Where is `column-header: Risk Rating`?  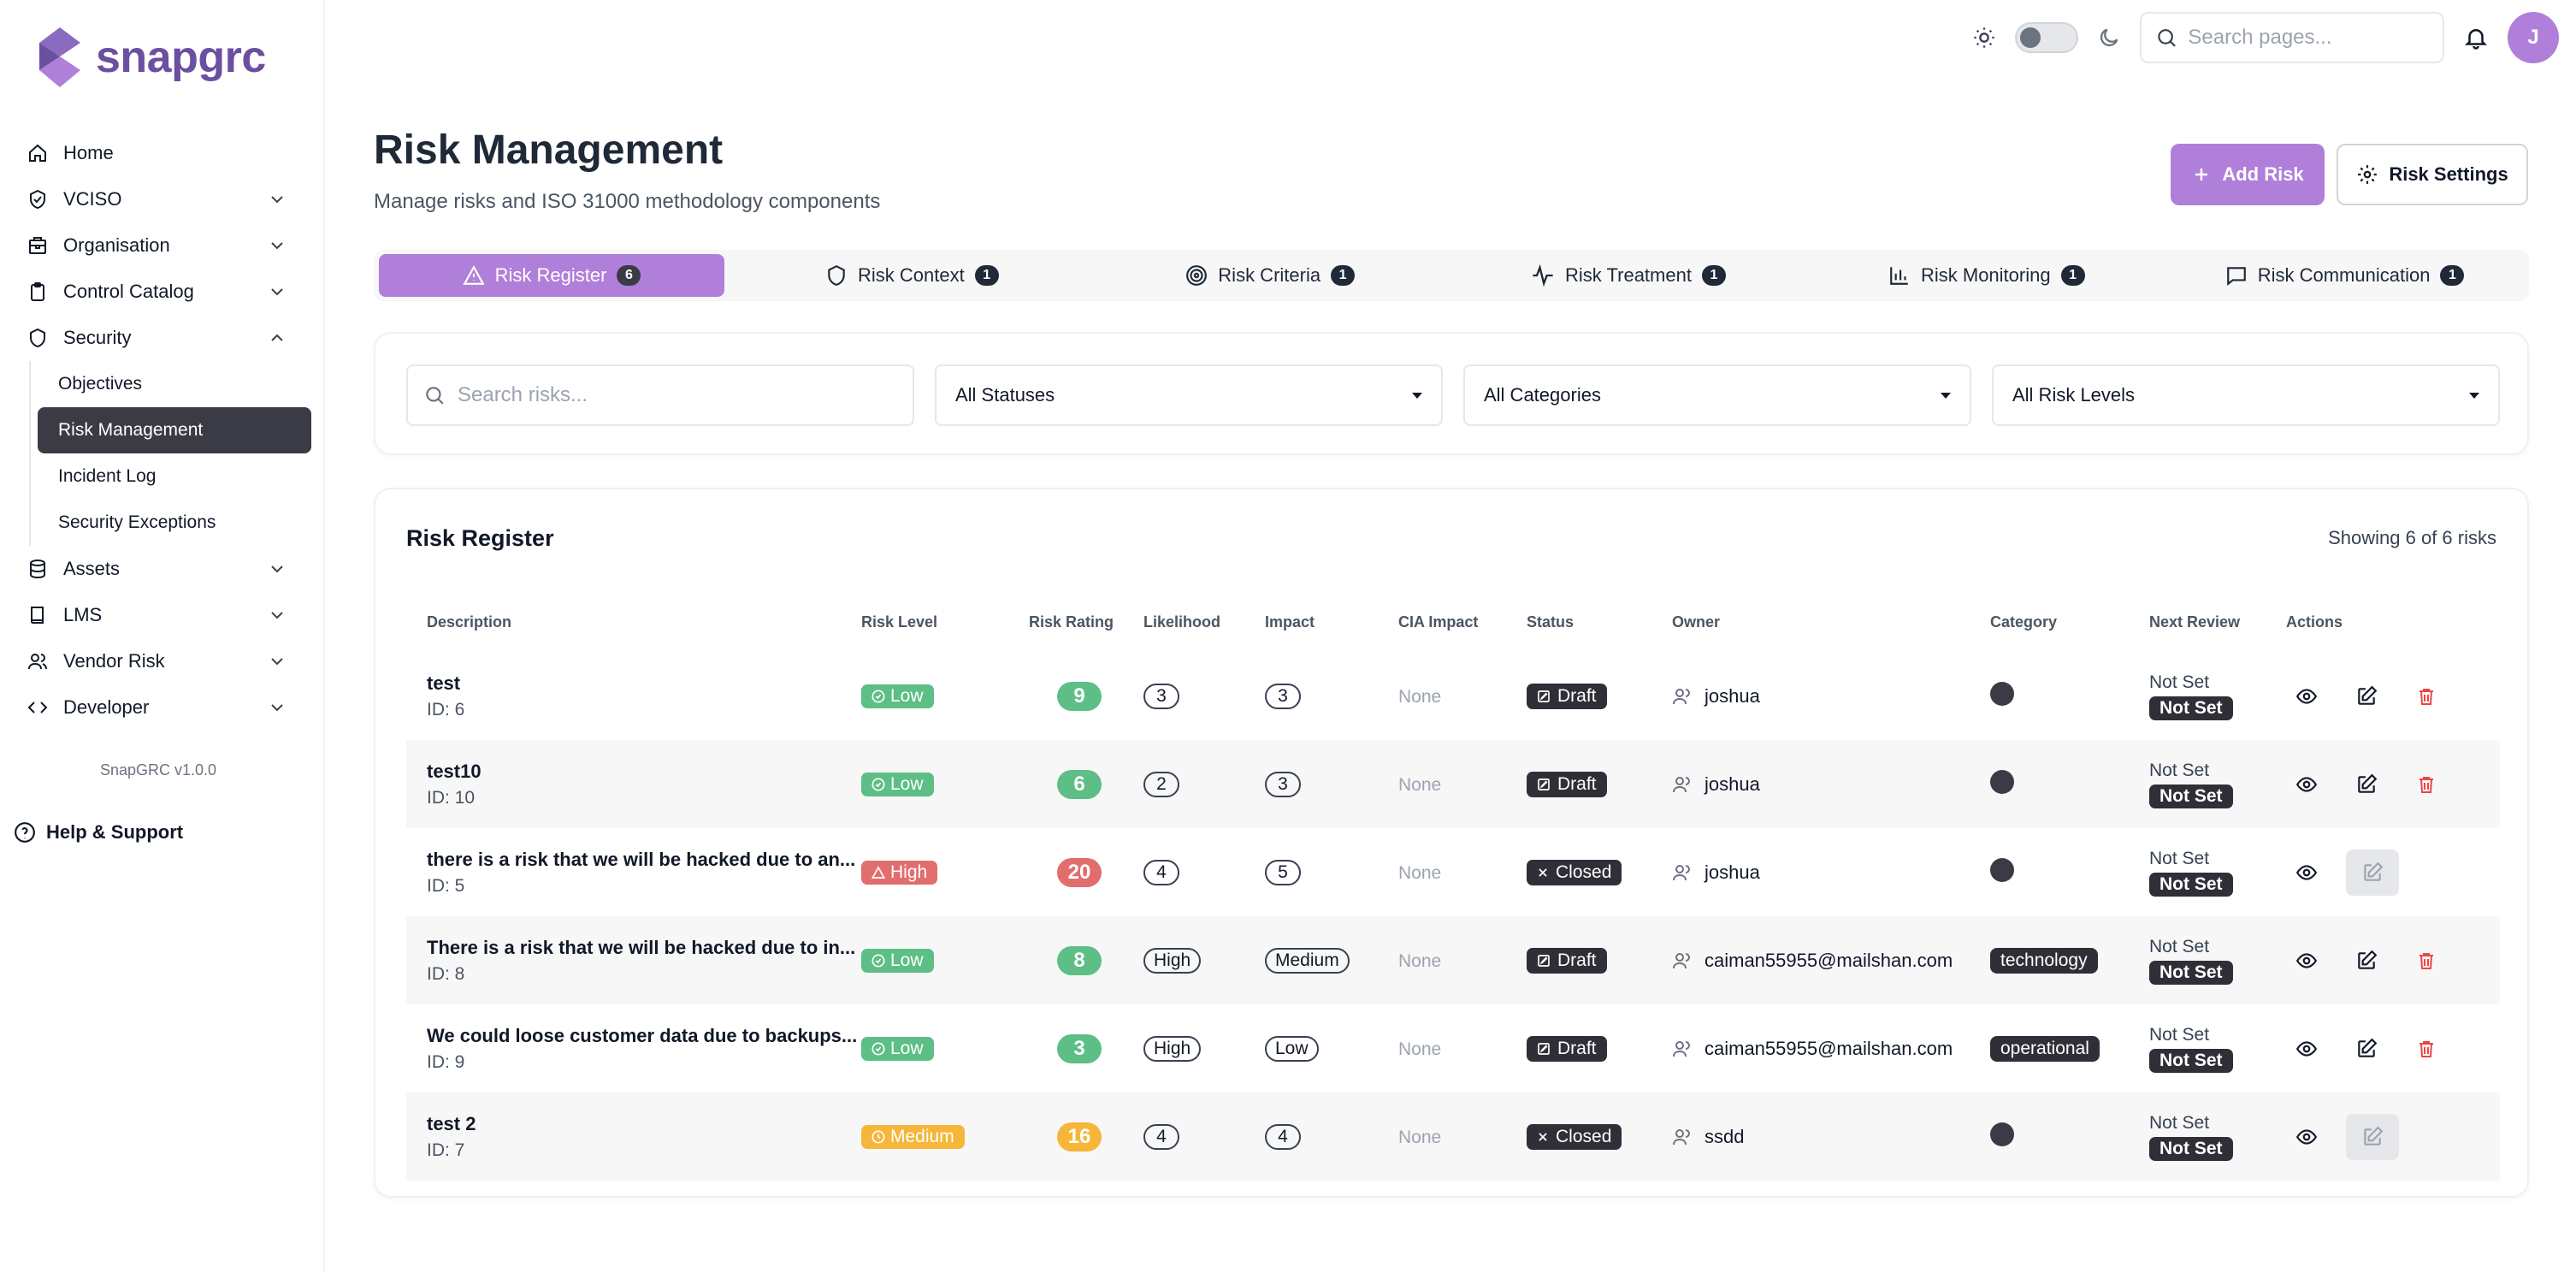 column-header: Risk Rating is located at coordinates (1071, 622).